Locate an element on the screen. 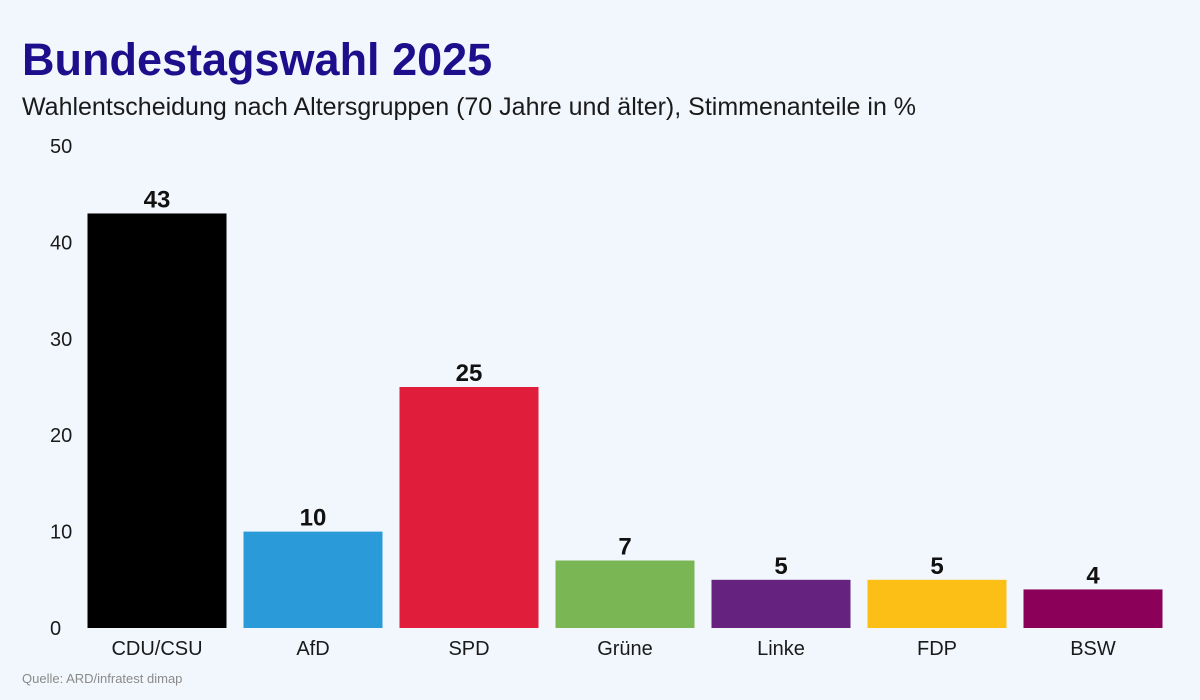 The width and height of the screenshot is (1200, 700). chart-title: Bundestagswahl 2025 is located at coordinates (257, 59).